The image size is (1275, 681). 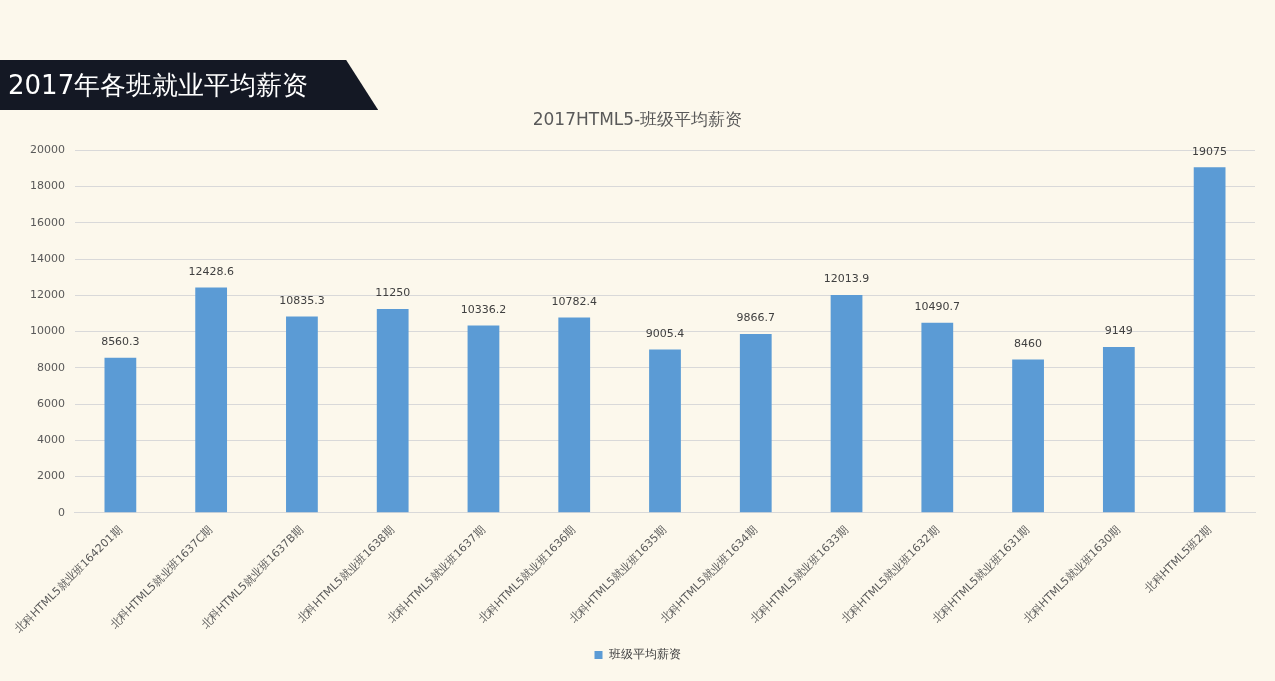 What do you see at coordinates (302, 300) in the screenshot?
I see `data-label: 10835.3` at bounding box center [302, 300].